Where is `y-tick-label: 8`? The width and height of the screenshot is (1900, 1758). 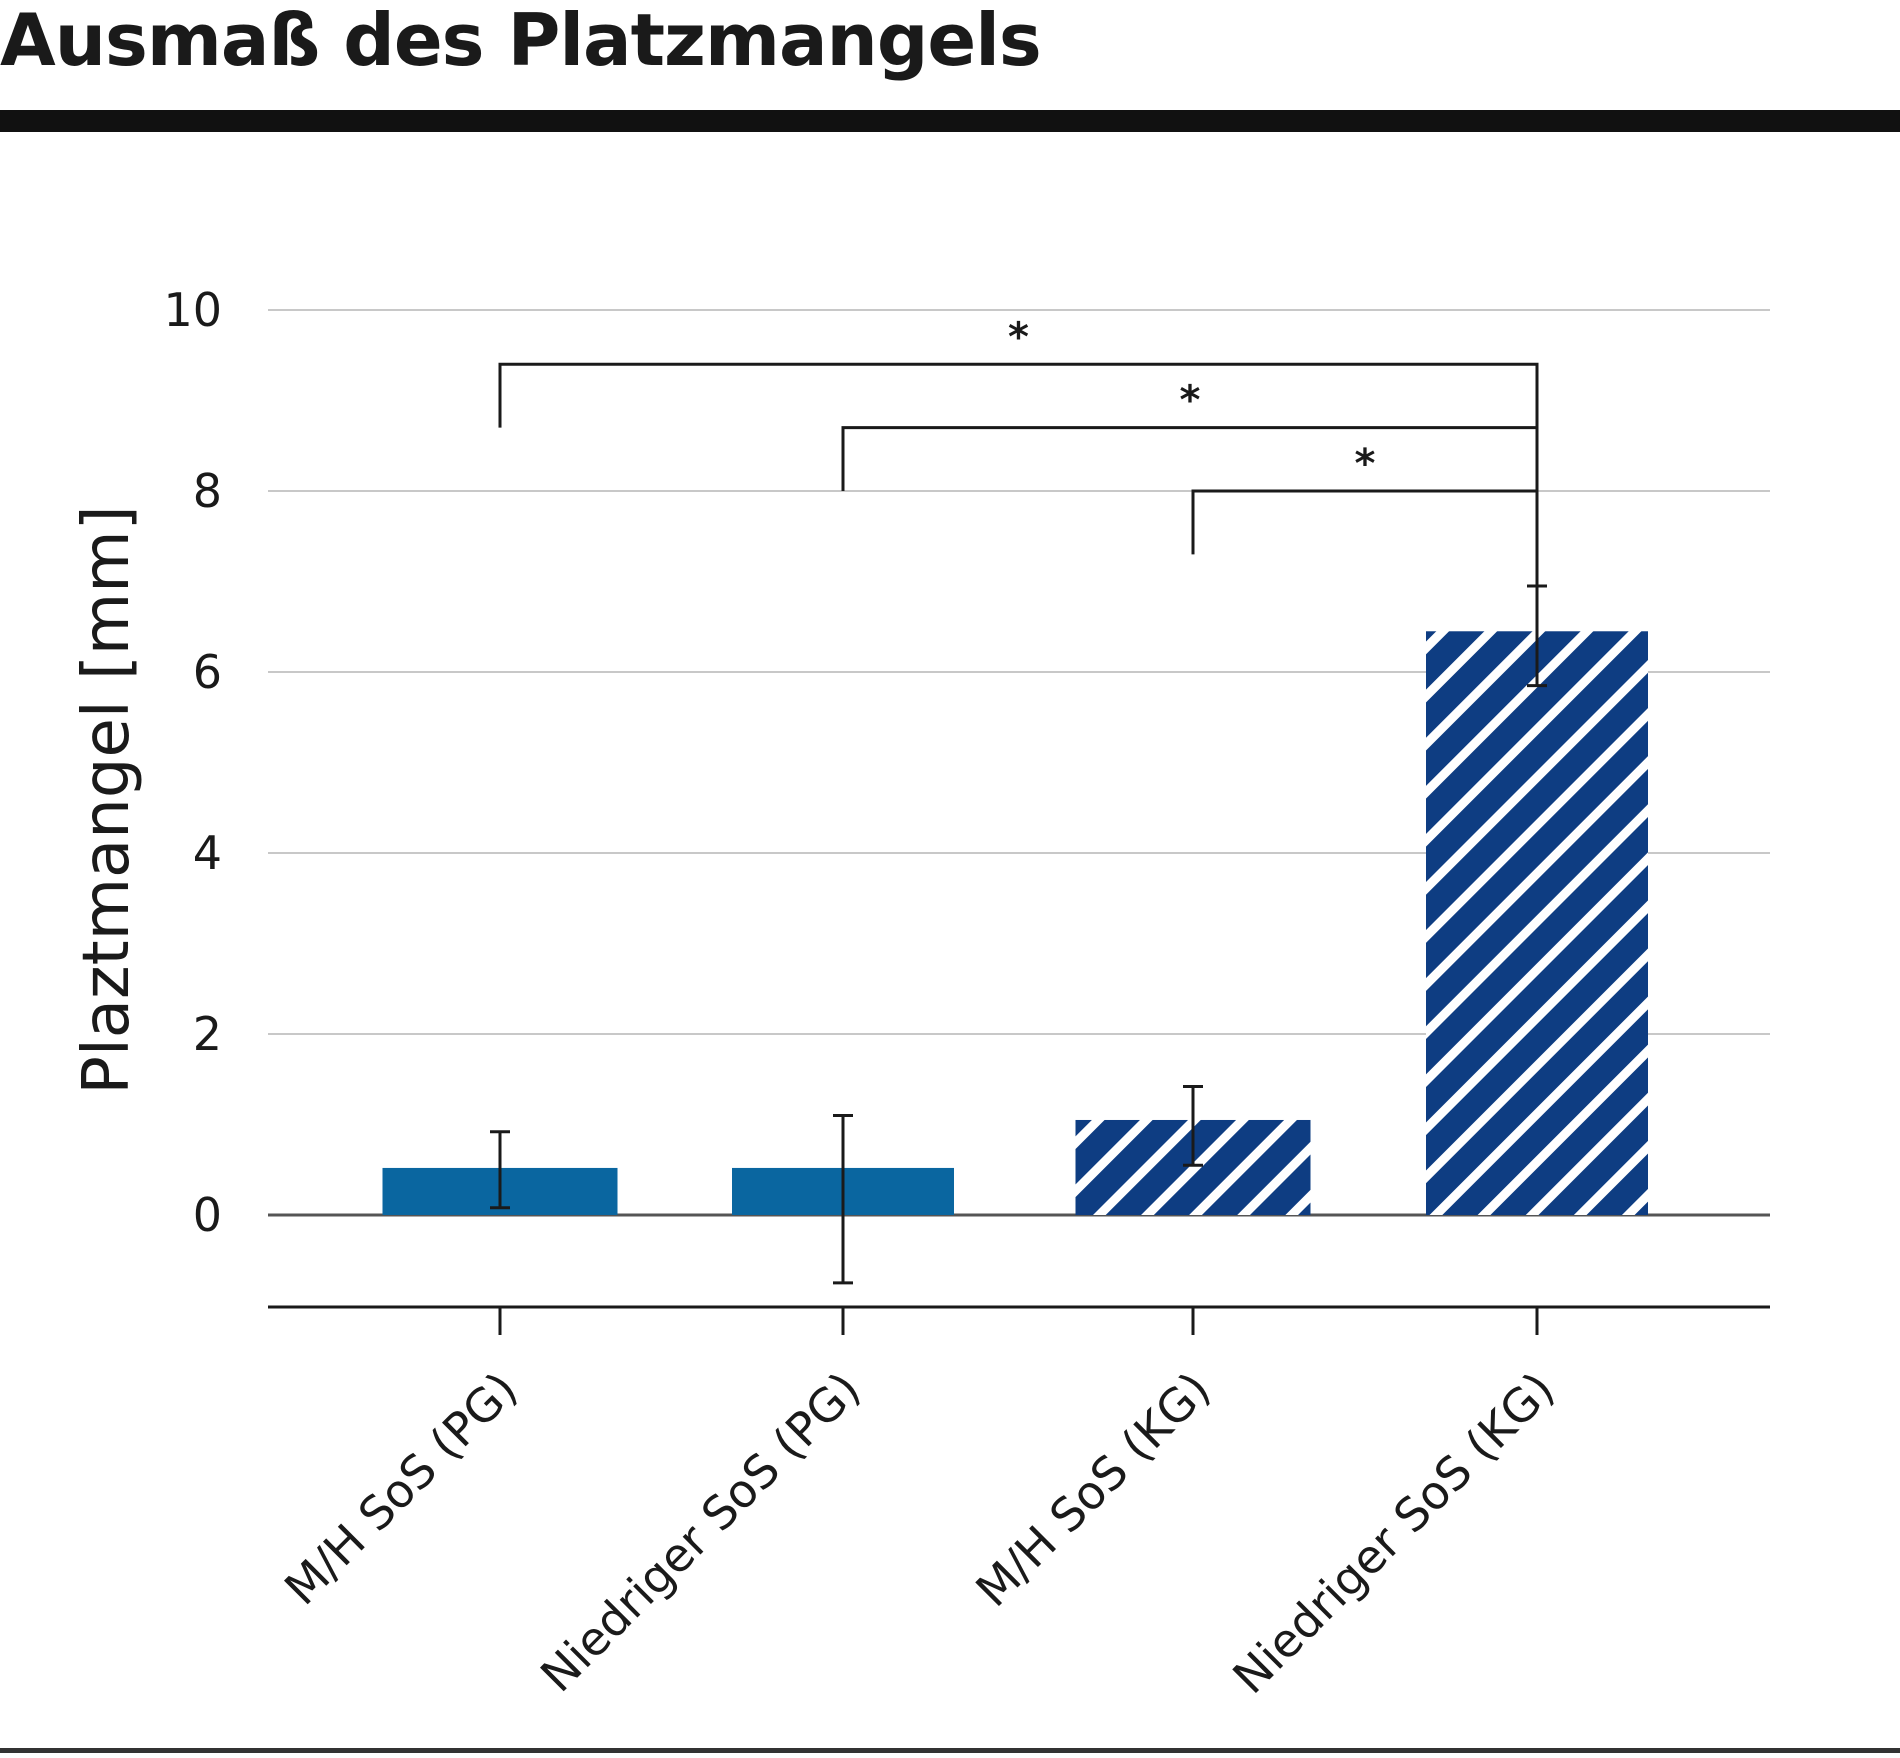
y-tick-label: 8 is located at coordinates (207, 491).